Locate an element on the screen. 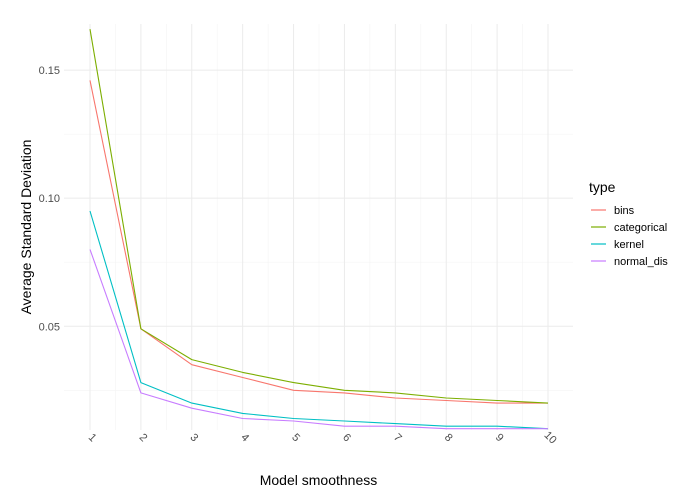 The image size is (700, 500). x-tick-label: 4 is located at coordinates (244, 437).